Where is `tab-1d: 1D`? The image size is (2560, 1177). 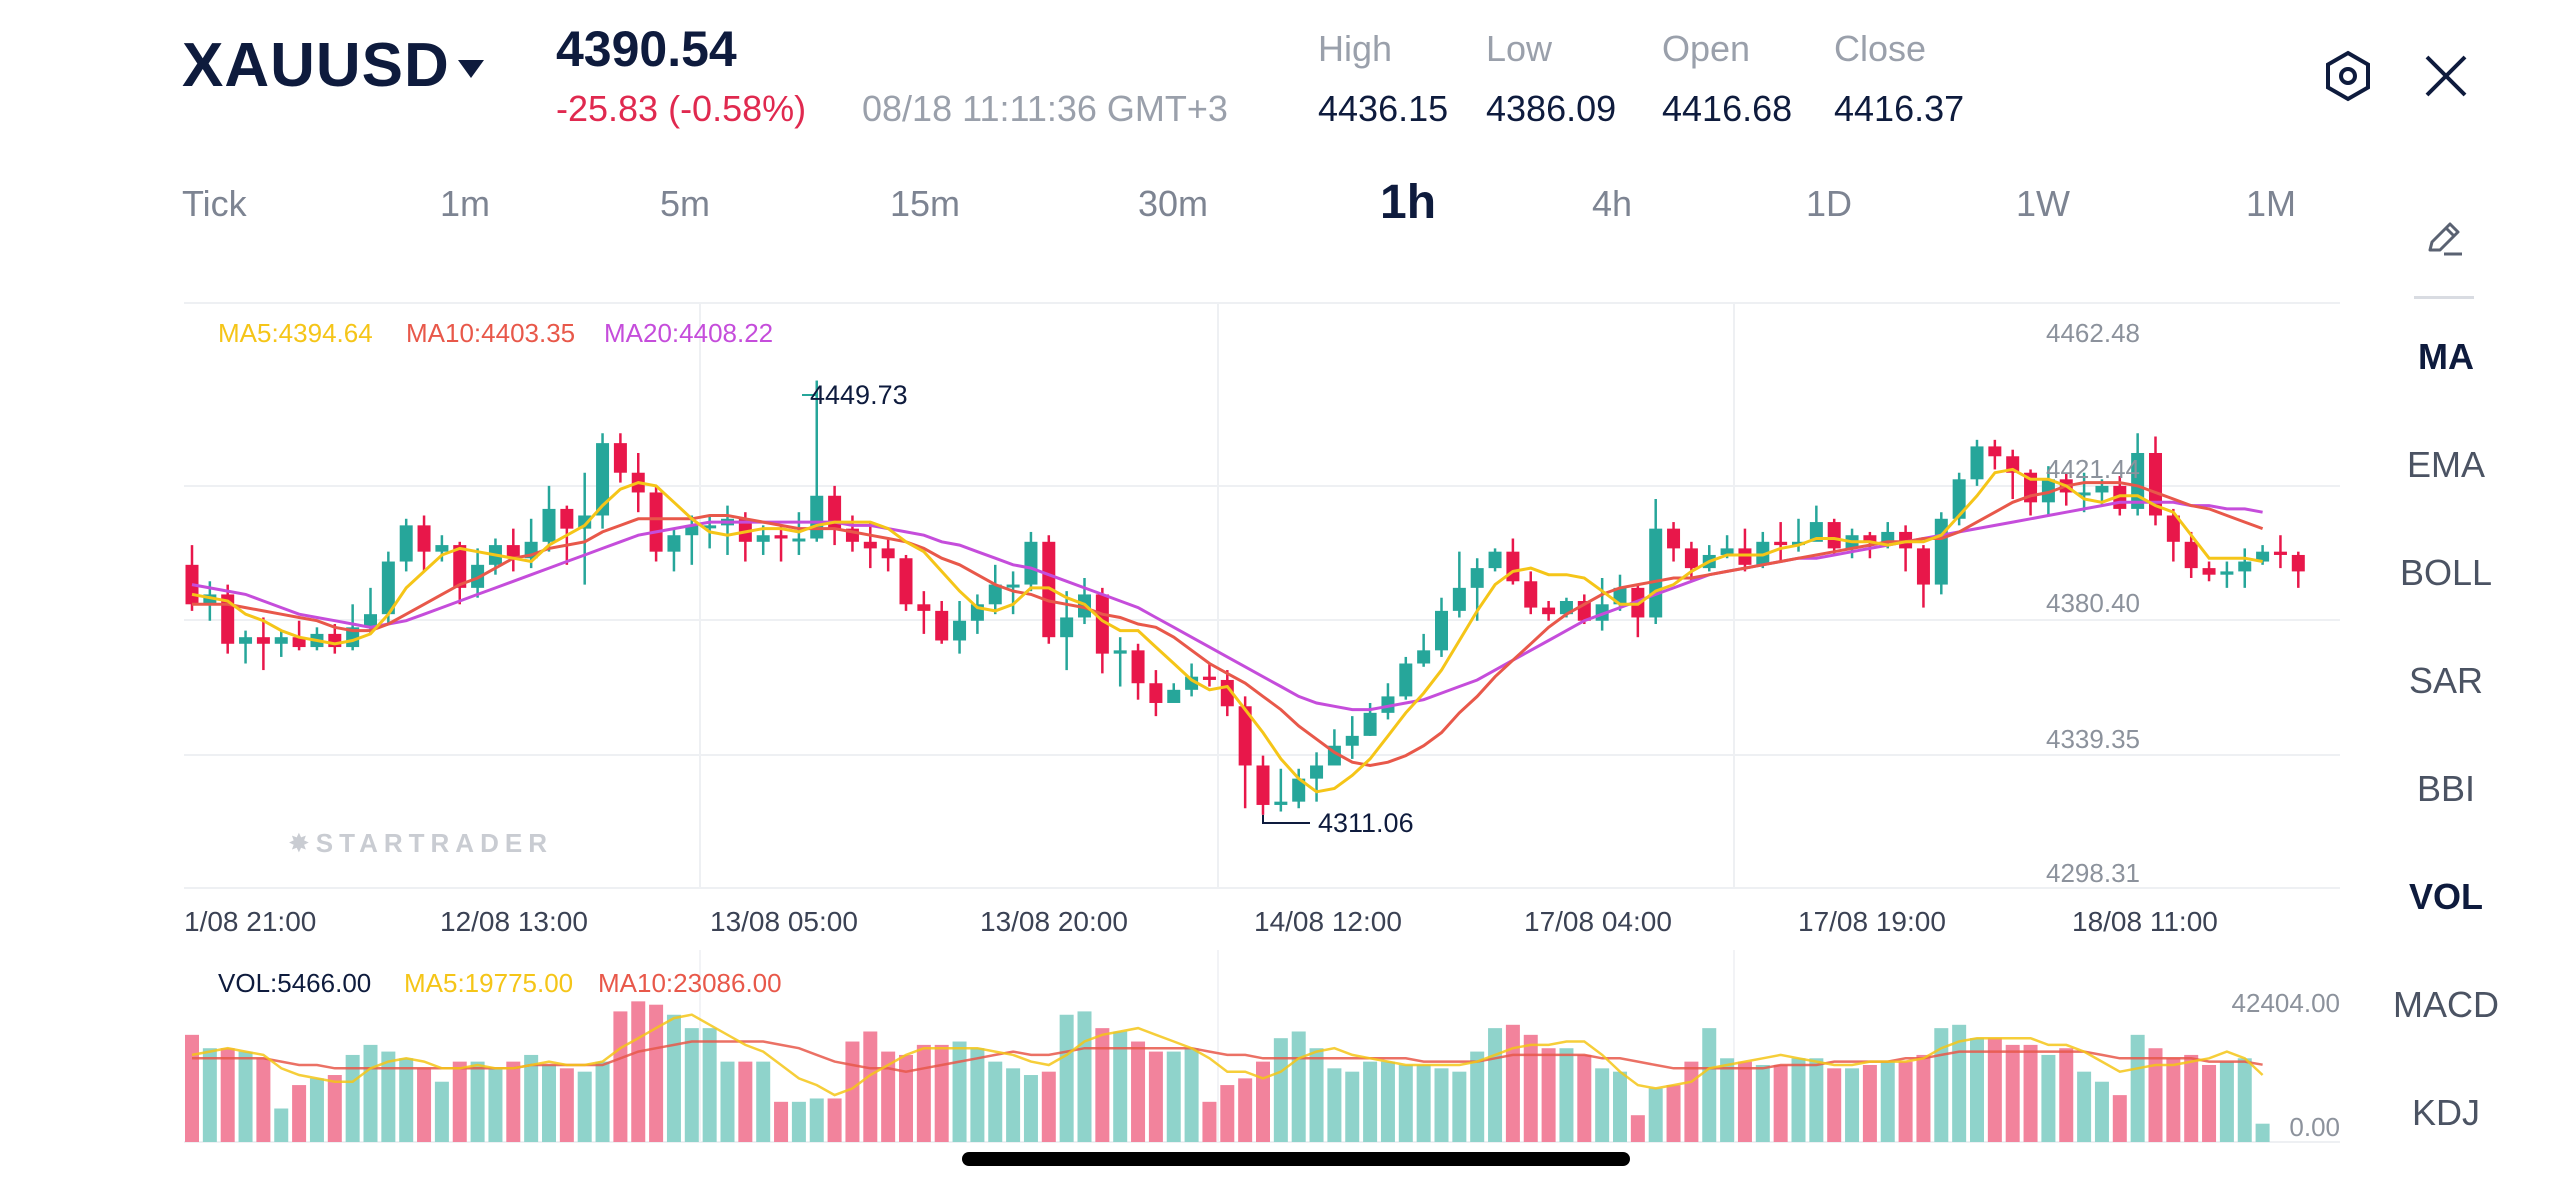
tab-1d: 1D is located at coordinates (1829, 203).